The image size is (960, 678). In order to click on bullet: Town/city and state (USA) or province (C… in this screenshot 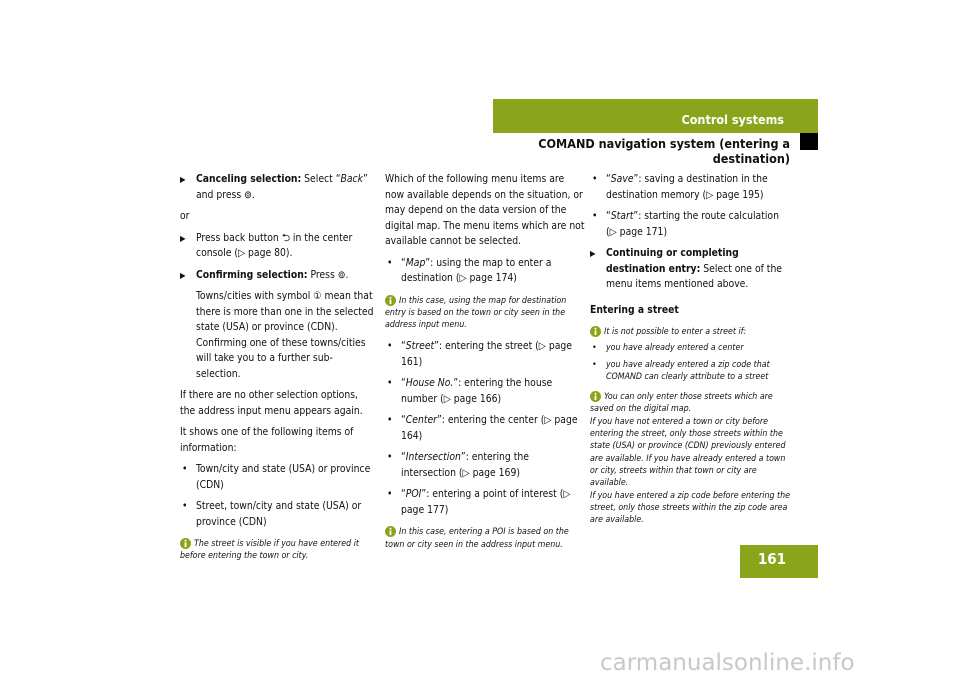, I will do `click(278, 477)`.